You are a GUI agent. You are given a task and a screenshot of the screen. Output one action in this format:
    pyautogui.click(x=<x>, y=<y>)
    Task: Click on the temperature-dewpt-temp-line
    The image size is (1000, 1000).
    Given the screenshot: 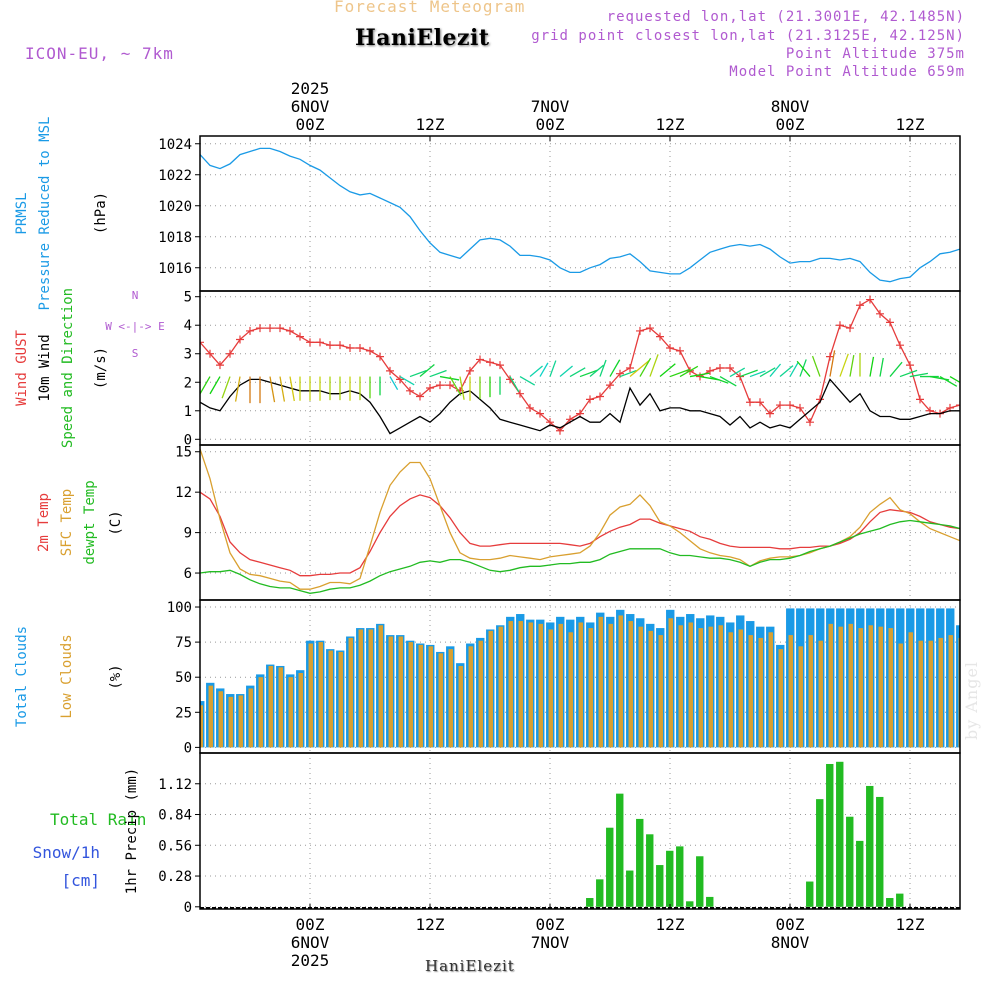 What is the action you would take?
    pyautogui.click(x=580, y=556)
    